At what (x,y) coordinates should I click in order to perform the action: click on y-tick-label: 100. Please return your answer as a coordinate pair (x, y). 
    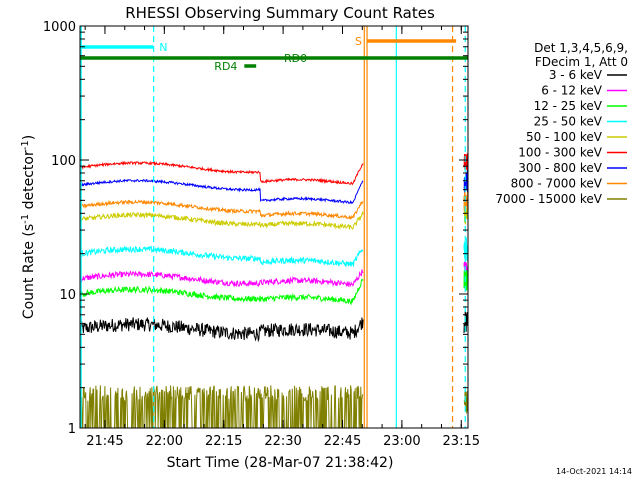
    Looking at the image, I should click on (63, 161).